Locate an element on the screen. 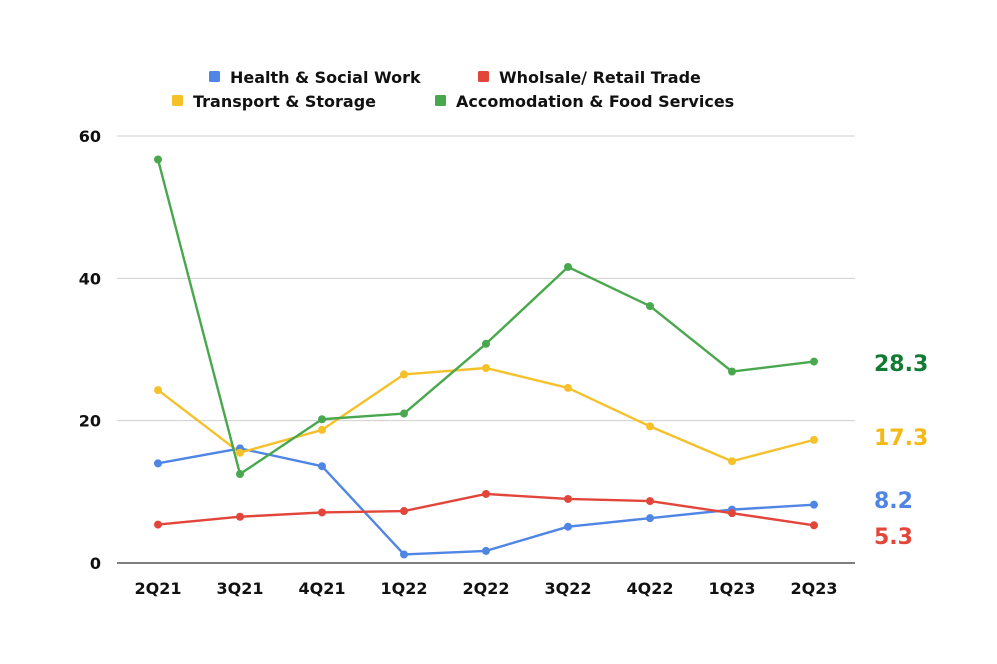 This screenshot has height=664, width=997. x-axis: 2Q21 3Q21 4Q21 1Q22 2Q22 3Q22 4Q22 1Q23 2Q23 is located at coordinates (486, 588).